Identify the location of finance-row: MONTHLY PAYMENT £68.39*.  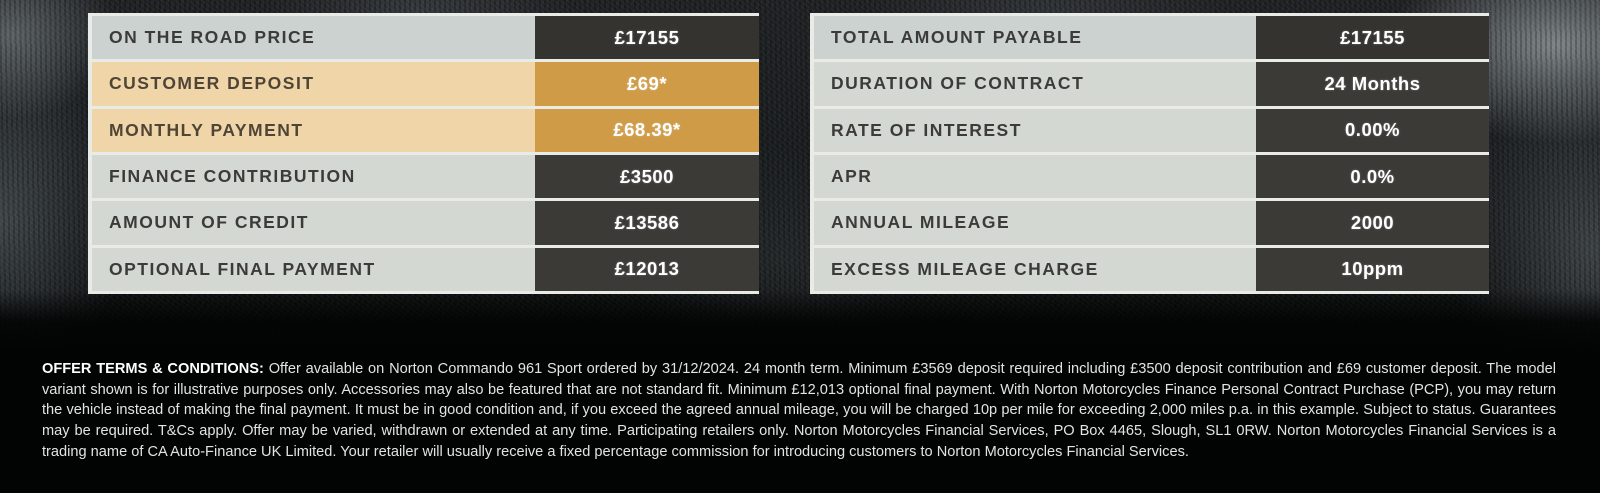
(425, 130).